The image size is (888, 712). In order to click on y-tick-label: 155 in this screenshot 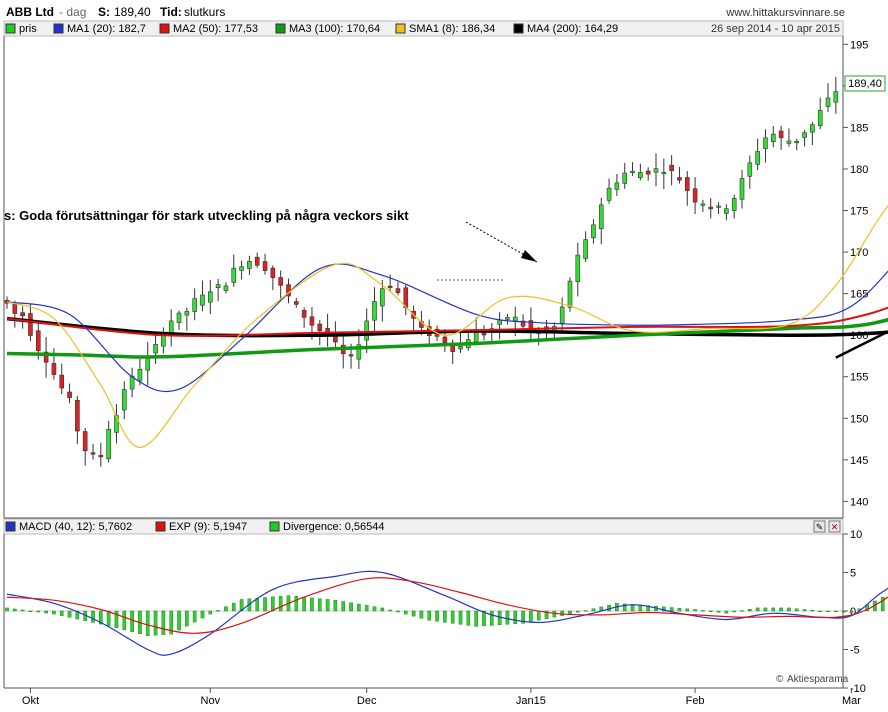, I will do `click(859, 378)`.